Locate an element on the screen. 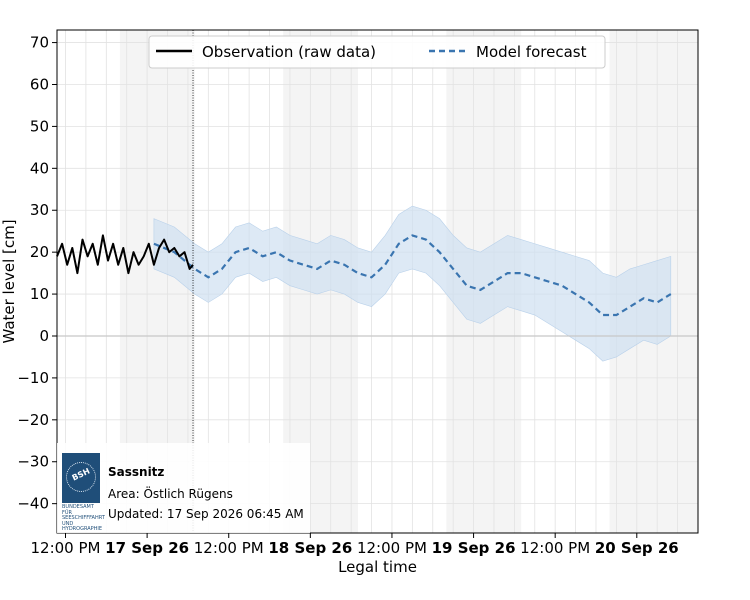 The height and width of the screenshot is (600, 750). updated-timestamp: Updated: 17 Sep 2026 06:45 AM is located at coordinates (206, 514).